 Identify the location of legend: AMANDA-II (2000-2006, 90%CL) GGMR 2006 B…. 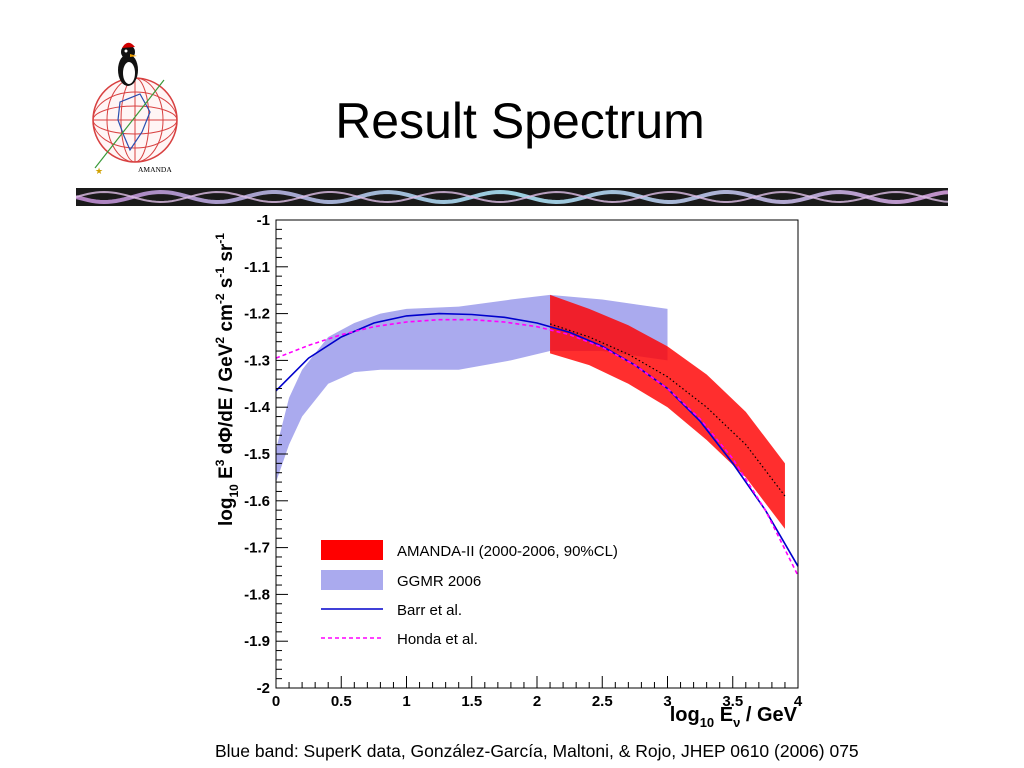
(469, 594).